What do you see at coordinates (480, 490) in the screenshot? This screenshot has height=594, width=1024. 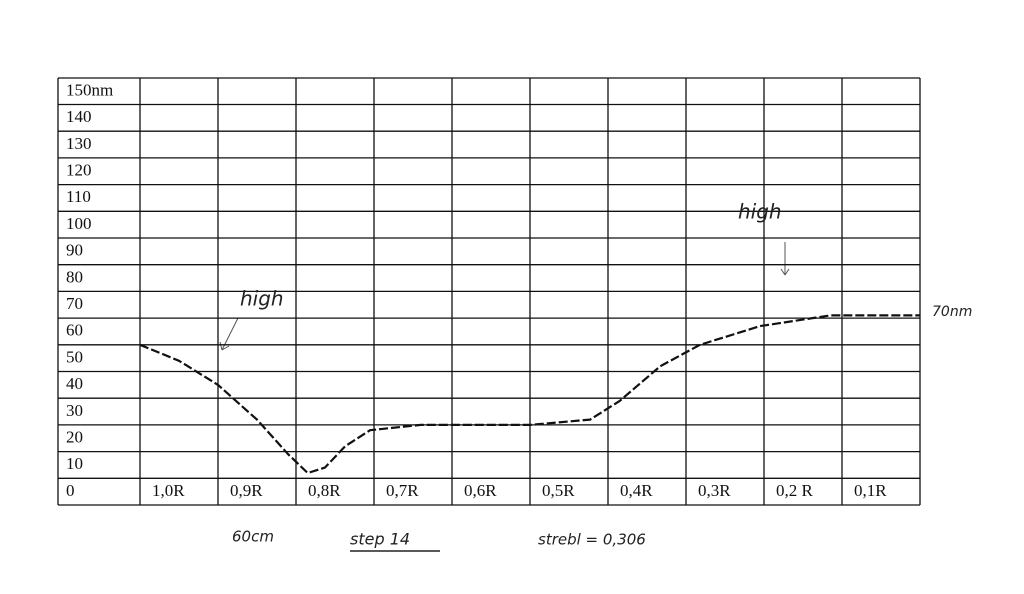 I see `x-tick-label: 0,6R` at bounding box center [480, 490].